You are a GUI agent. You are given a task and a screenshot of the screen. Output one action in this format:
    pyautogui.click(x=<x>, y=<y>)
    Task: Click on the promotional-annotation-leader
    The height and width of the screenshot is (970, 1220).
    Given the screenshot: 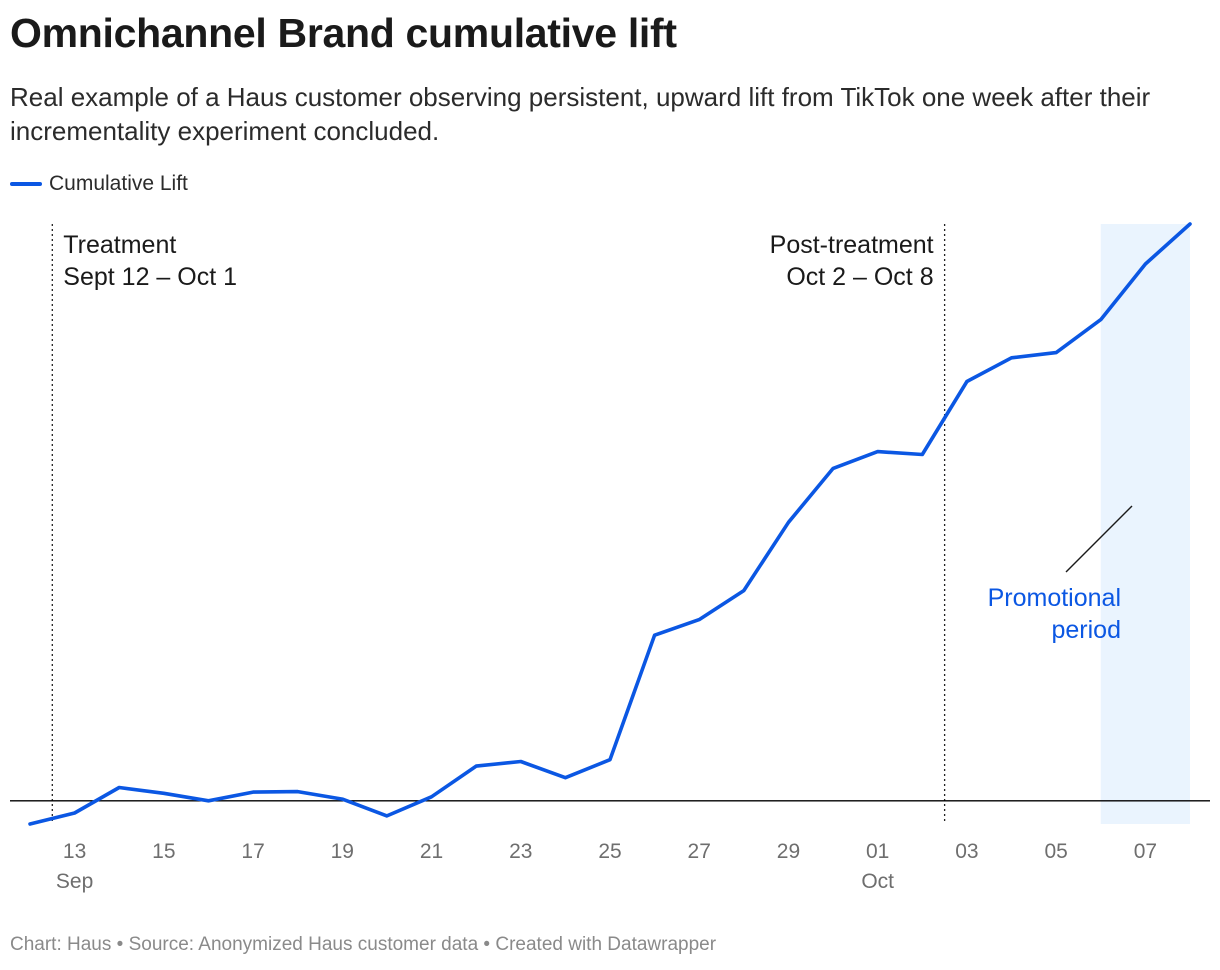 What is the action you would take?
    pyautogui.click(x=1099, y=539)
    